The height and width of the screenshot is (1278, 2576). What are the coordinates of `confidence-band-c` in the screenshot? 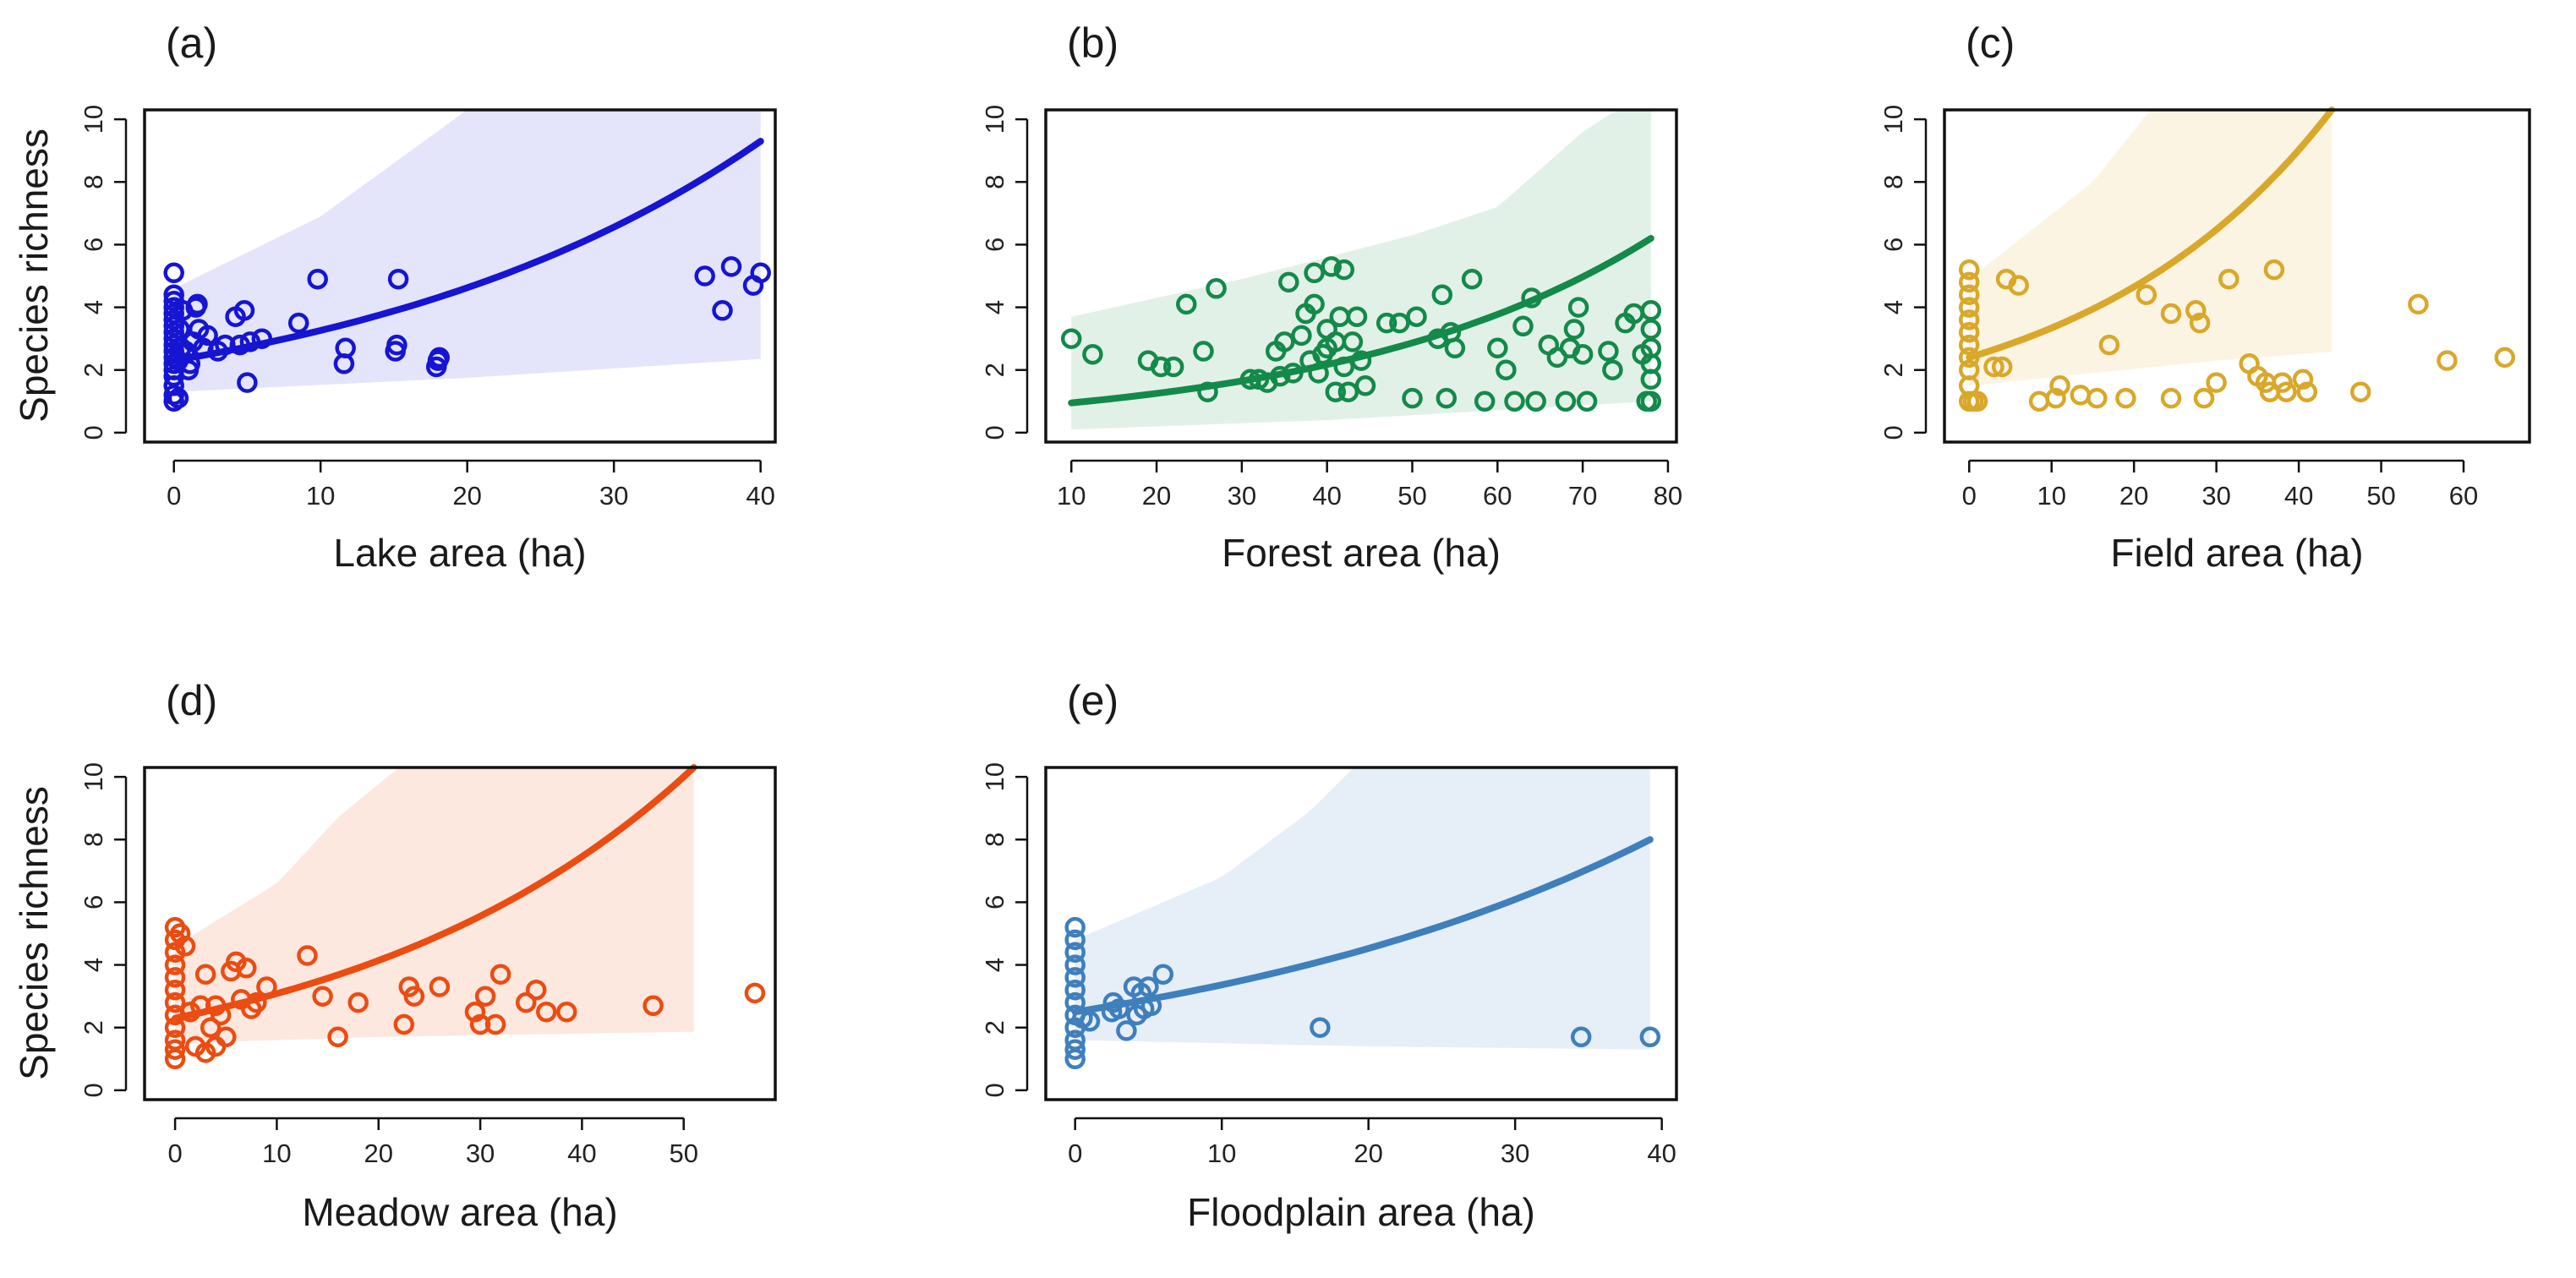 It's located at (2151, 248).